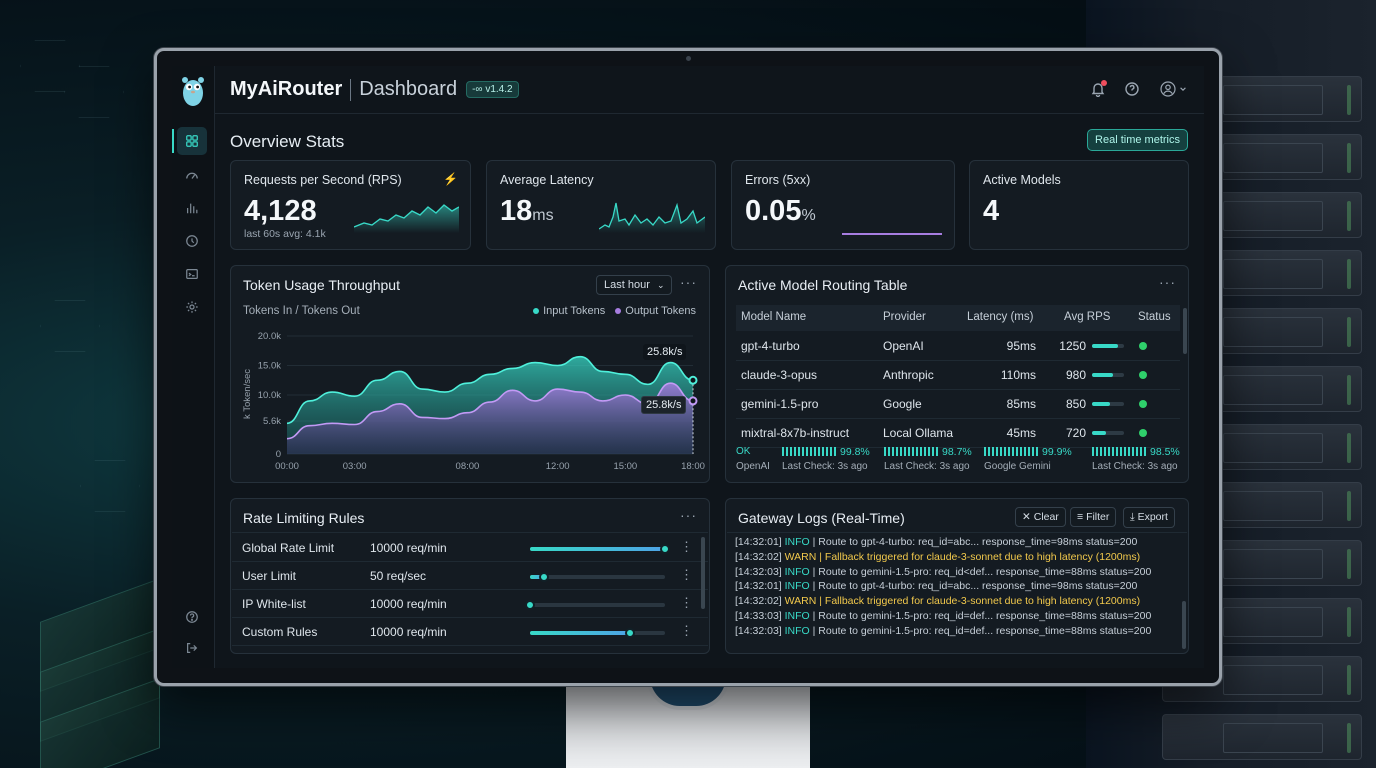  I want to click on chevron-down-icon: ⌄, so click(660, 285).